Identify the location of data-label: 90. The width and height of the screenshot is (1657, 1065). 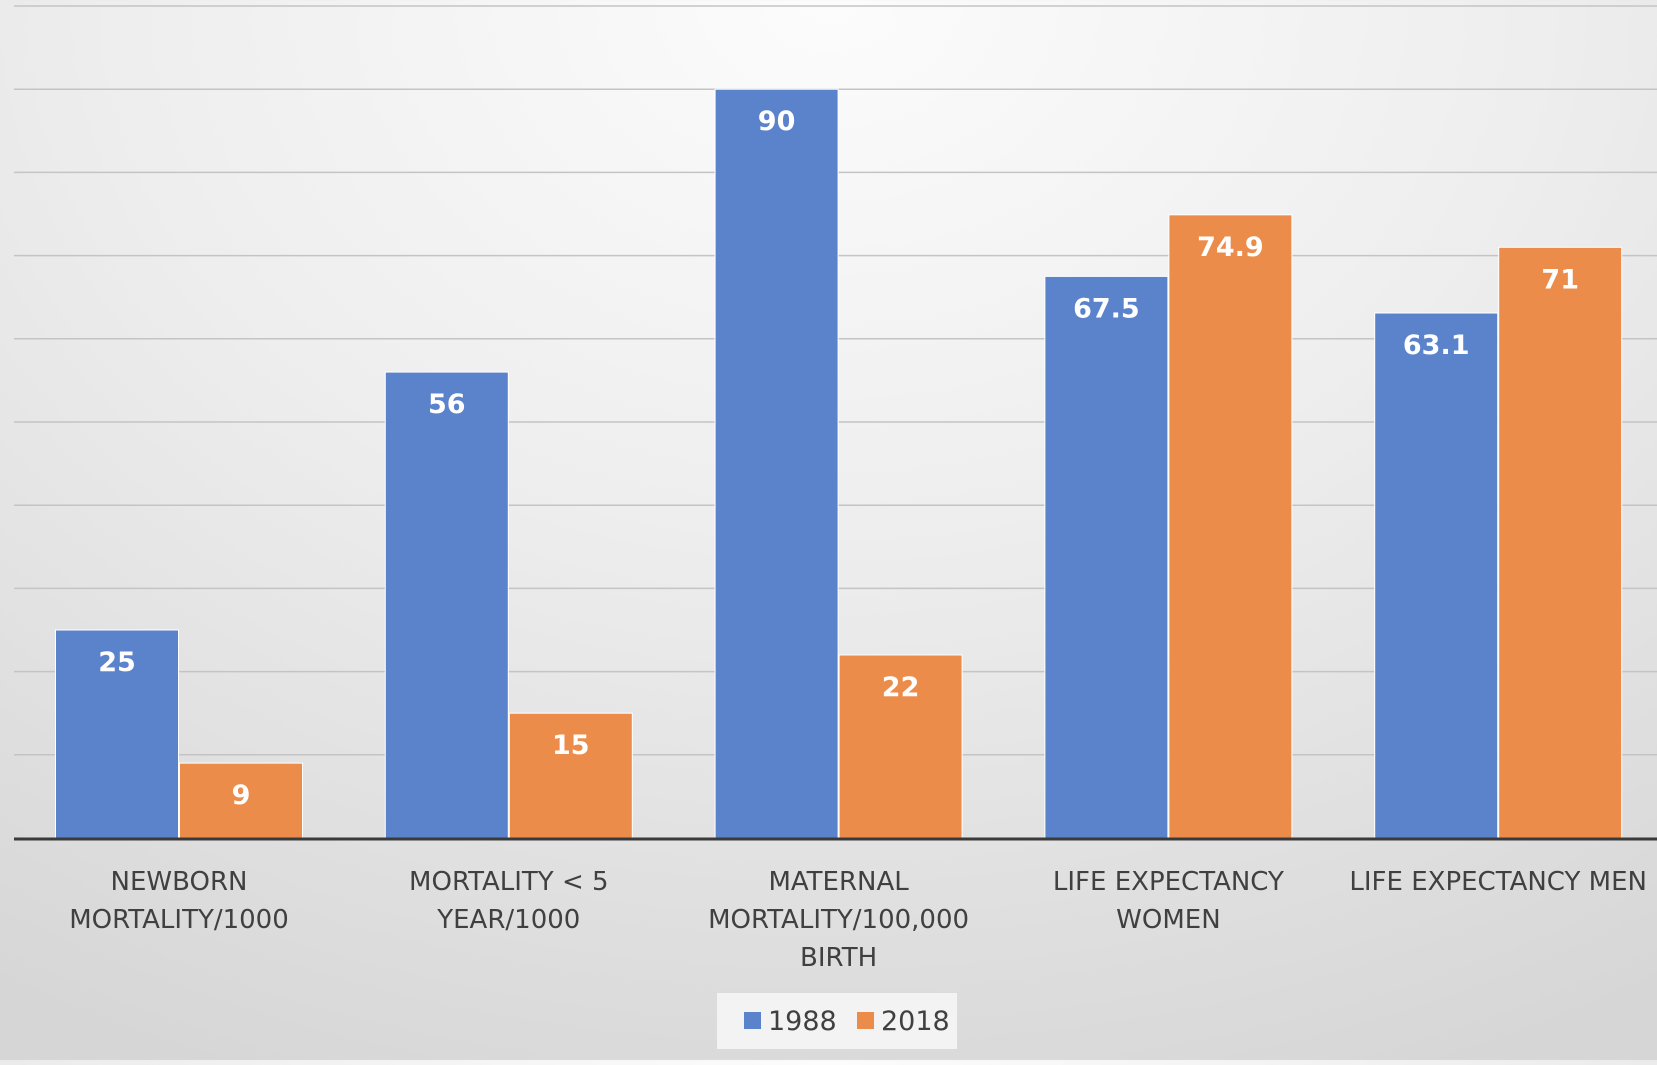
(777, 121).